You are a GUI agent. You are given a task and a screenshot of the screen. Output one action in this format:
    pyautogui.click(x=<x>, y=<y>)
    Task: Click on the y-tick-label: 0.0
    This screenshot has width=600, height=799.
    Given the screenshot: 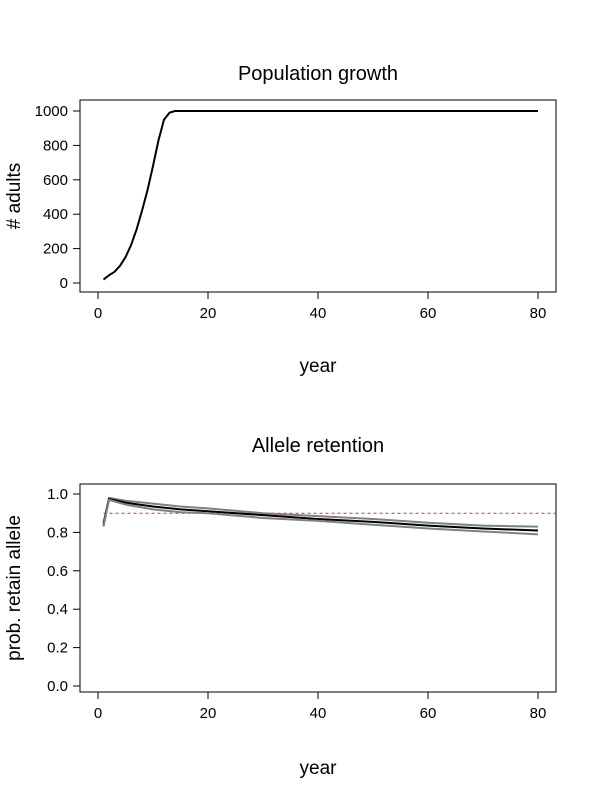 What is the action you would take?
    pyautogui.click(x=57, y=686)
    